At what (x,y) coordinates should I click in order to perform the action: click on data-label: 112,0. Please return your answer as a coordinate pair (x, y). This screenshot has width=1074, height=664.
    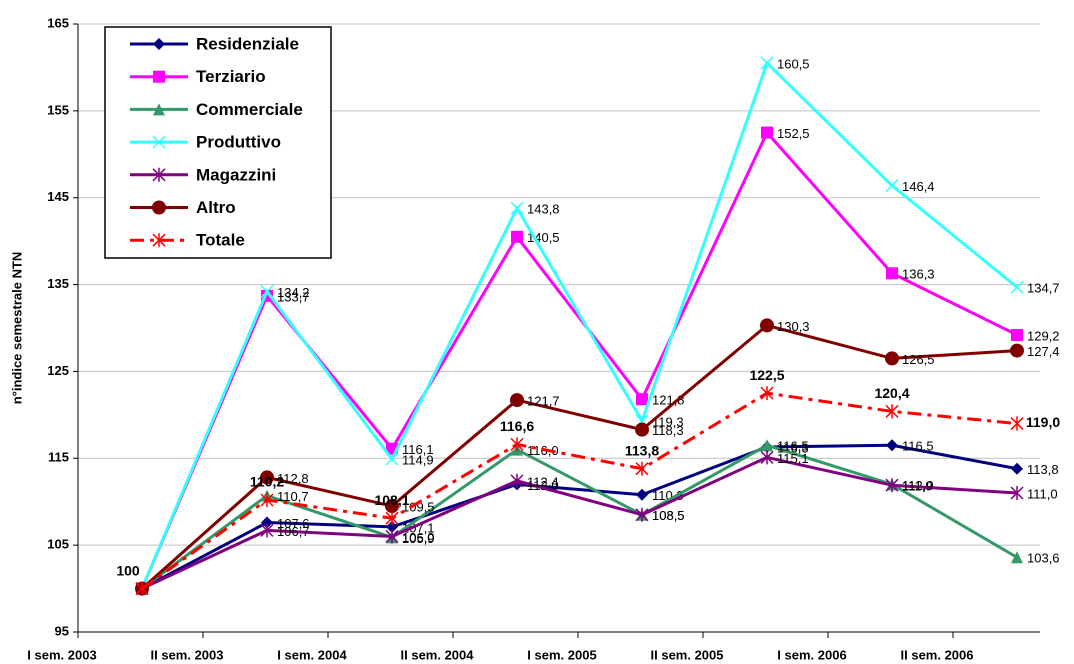
    Looking at the image, I should click on (918, 485).